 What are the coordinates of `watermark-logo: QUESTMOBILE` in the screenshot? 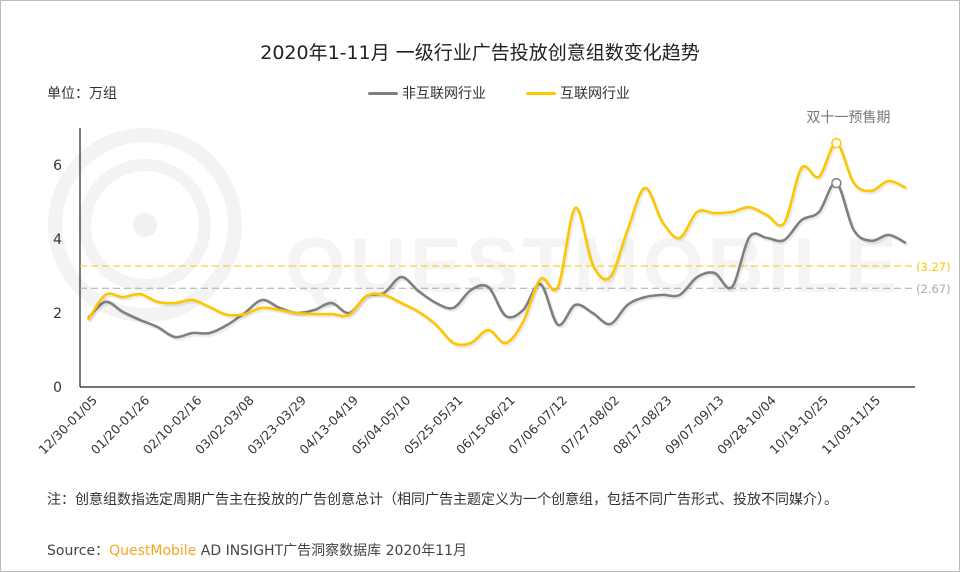 It's located at (593, 265).